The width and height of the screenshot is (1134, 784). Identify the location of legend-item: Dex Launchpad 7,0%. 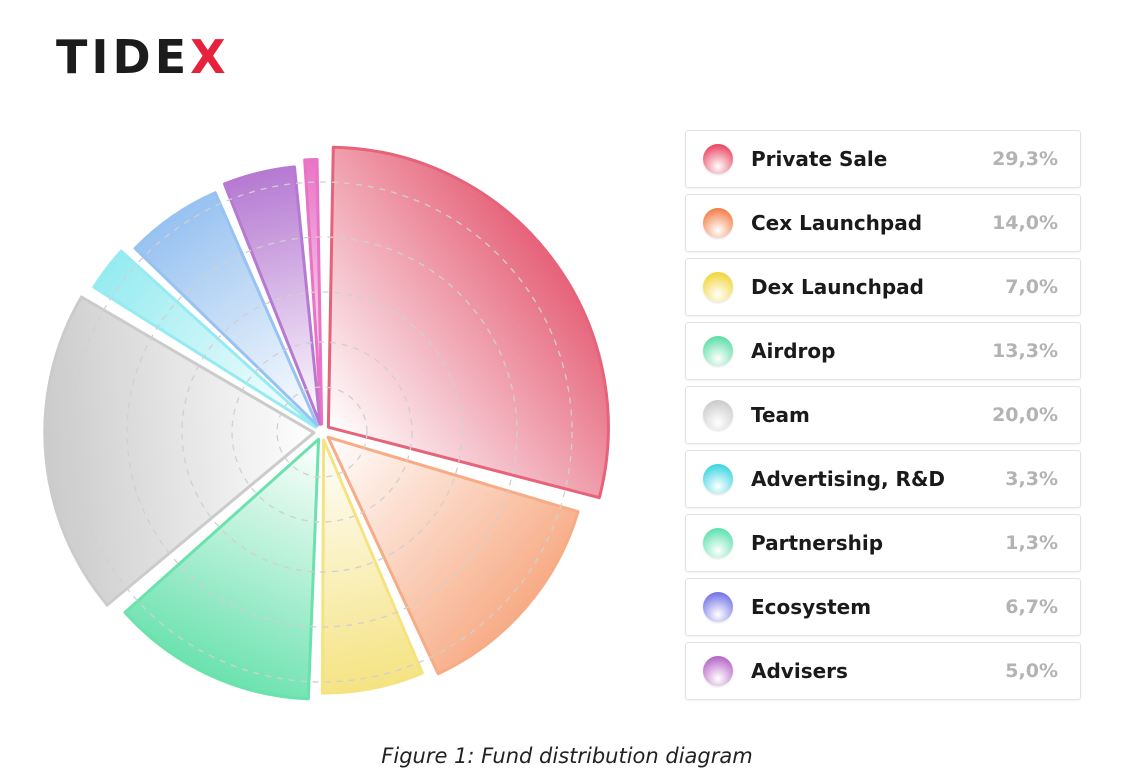
(883, 287).